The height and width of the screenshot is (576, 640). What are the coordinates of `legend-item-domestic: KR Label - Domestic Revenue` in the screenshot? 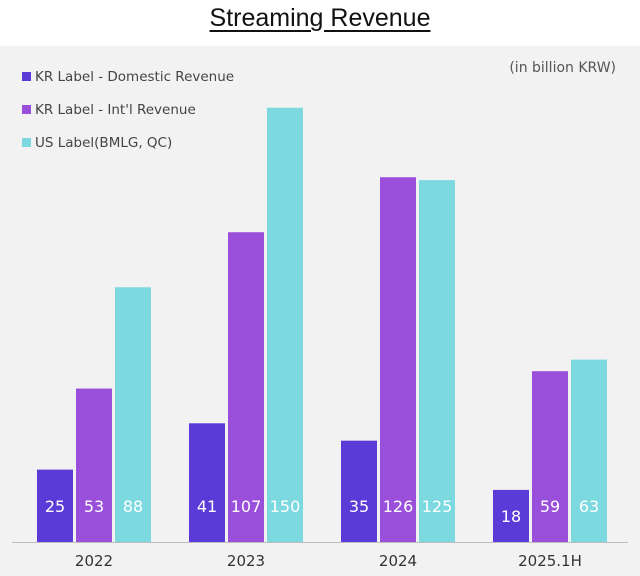 It's located at (128, 76).